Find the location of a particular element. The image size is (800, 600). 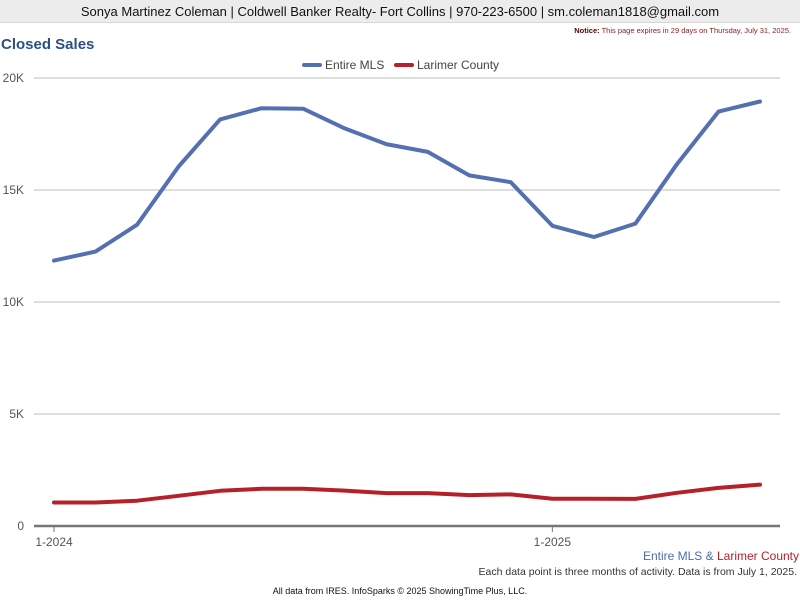

series-line-larimer-county is located at coordinates (407, 493).